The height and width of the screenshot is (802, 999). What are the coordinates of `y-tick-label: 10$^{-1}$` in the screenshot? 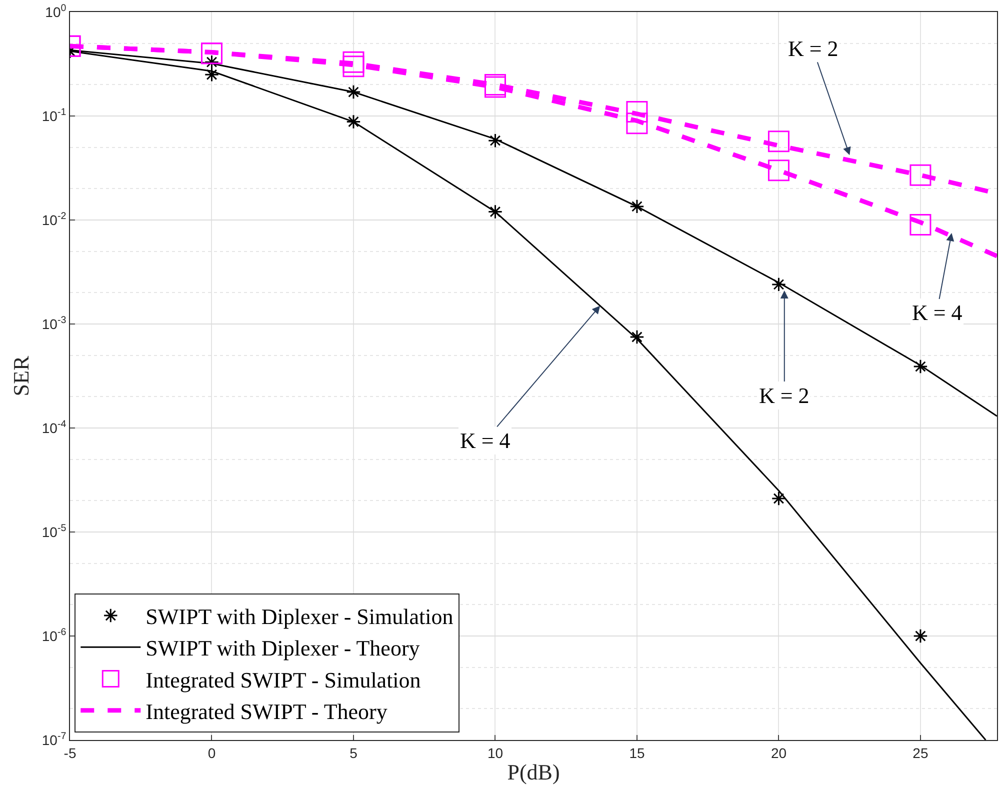 It's located at (54, 115).